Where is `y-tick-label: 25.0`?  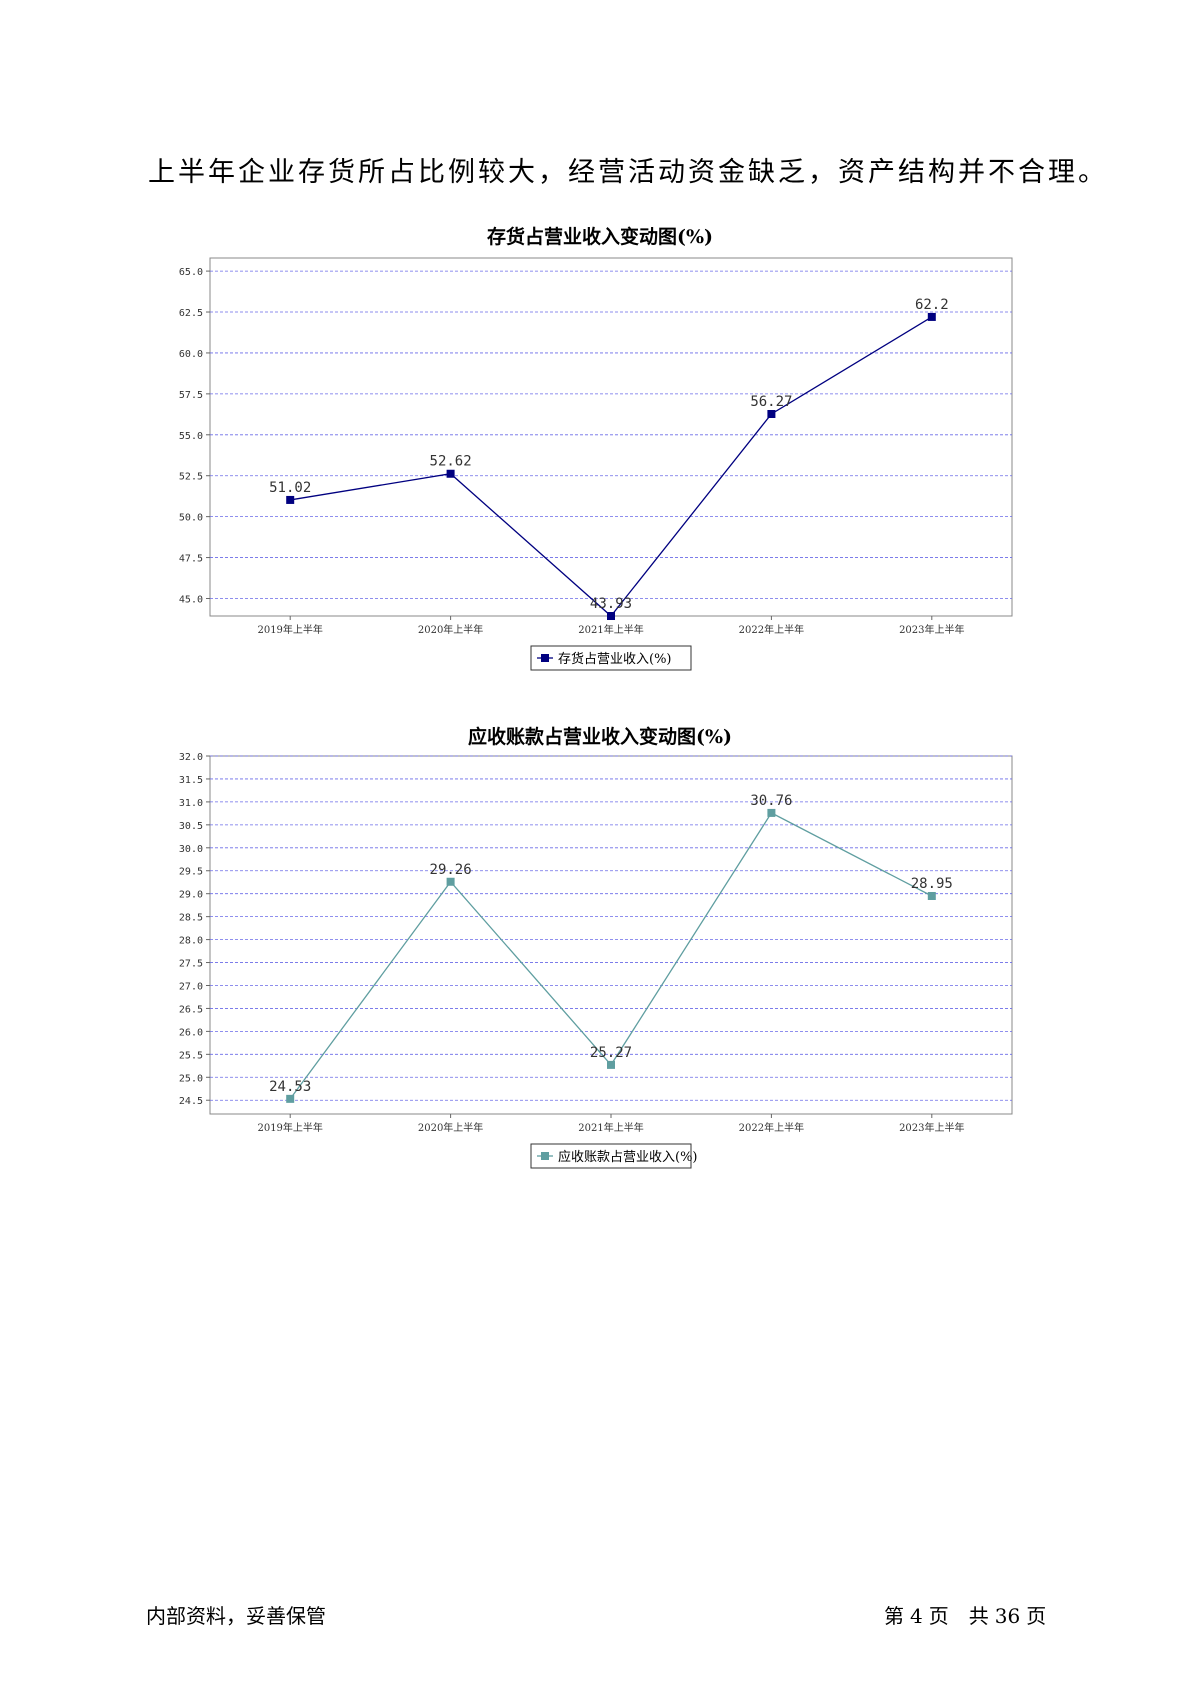
y-tick-label: 25.0 is located at coordinates (191, 1078).